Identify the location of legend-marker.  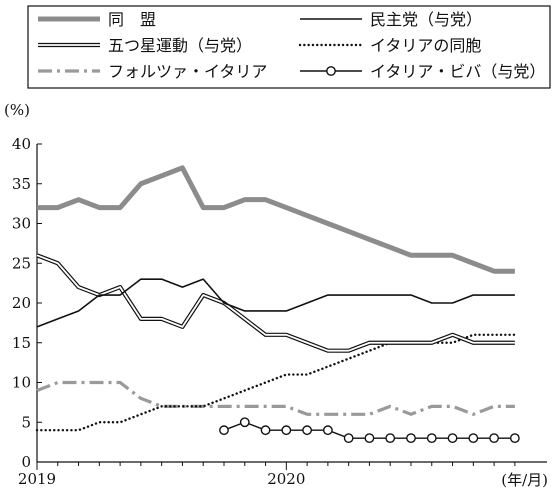
(331, 71).